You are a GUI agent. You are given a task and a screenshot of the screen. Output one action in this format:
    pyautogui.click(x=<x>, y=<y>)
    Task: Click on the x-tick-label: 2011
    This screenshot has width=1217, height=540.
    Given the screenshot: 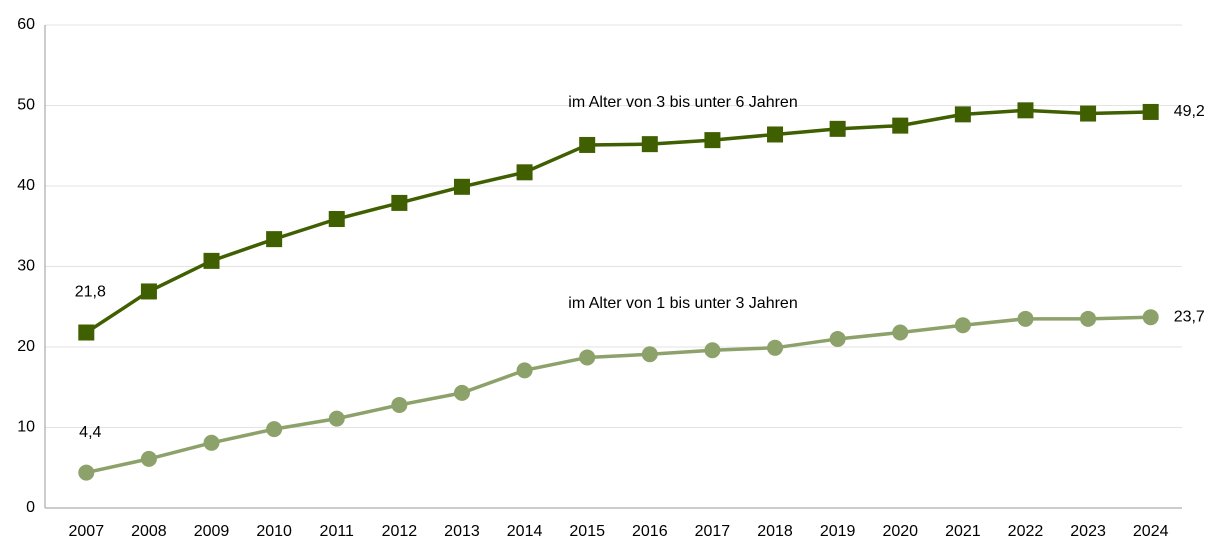 What is the action you would take?
    pyautogui.click(x=337, y=531)
    